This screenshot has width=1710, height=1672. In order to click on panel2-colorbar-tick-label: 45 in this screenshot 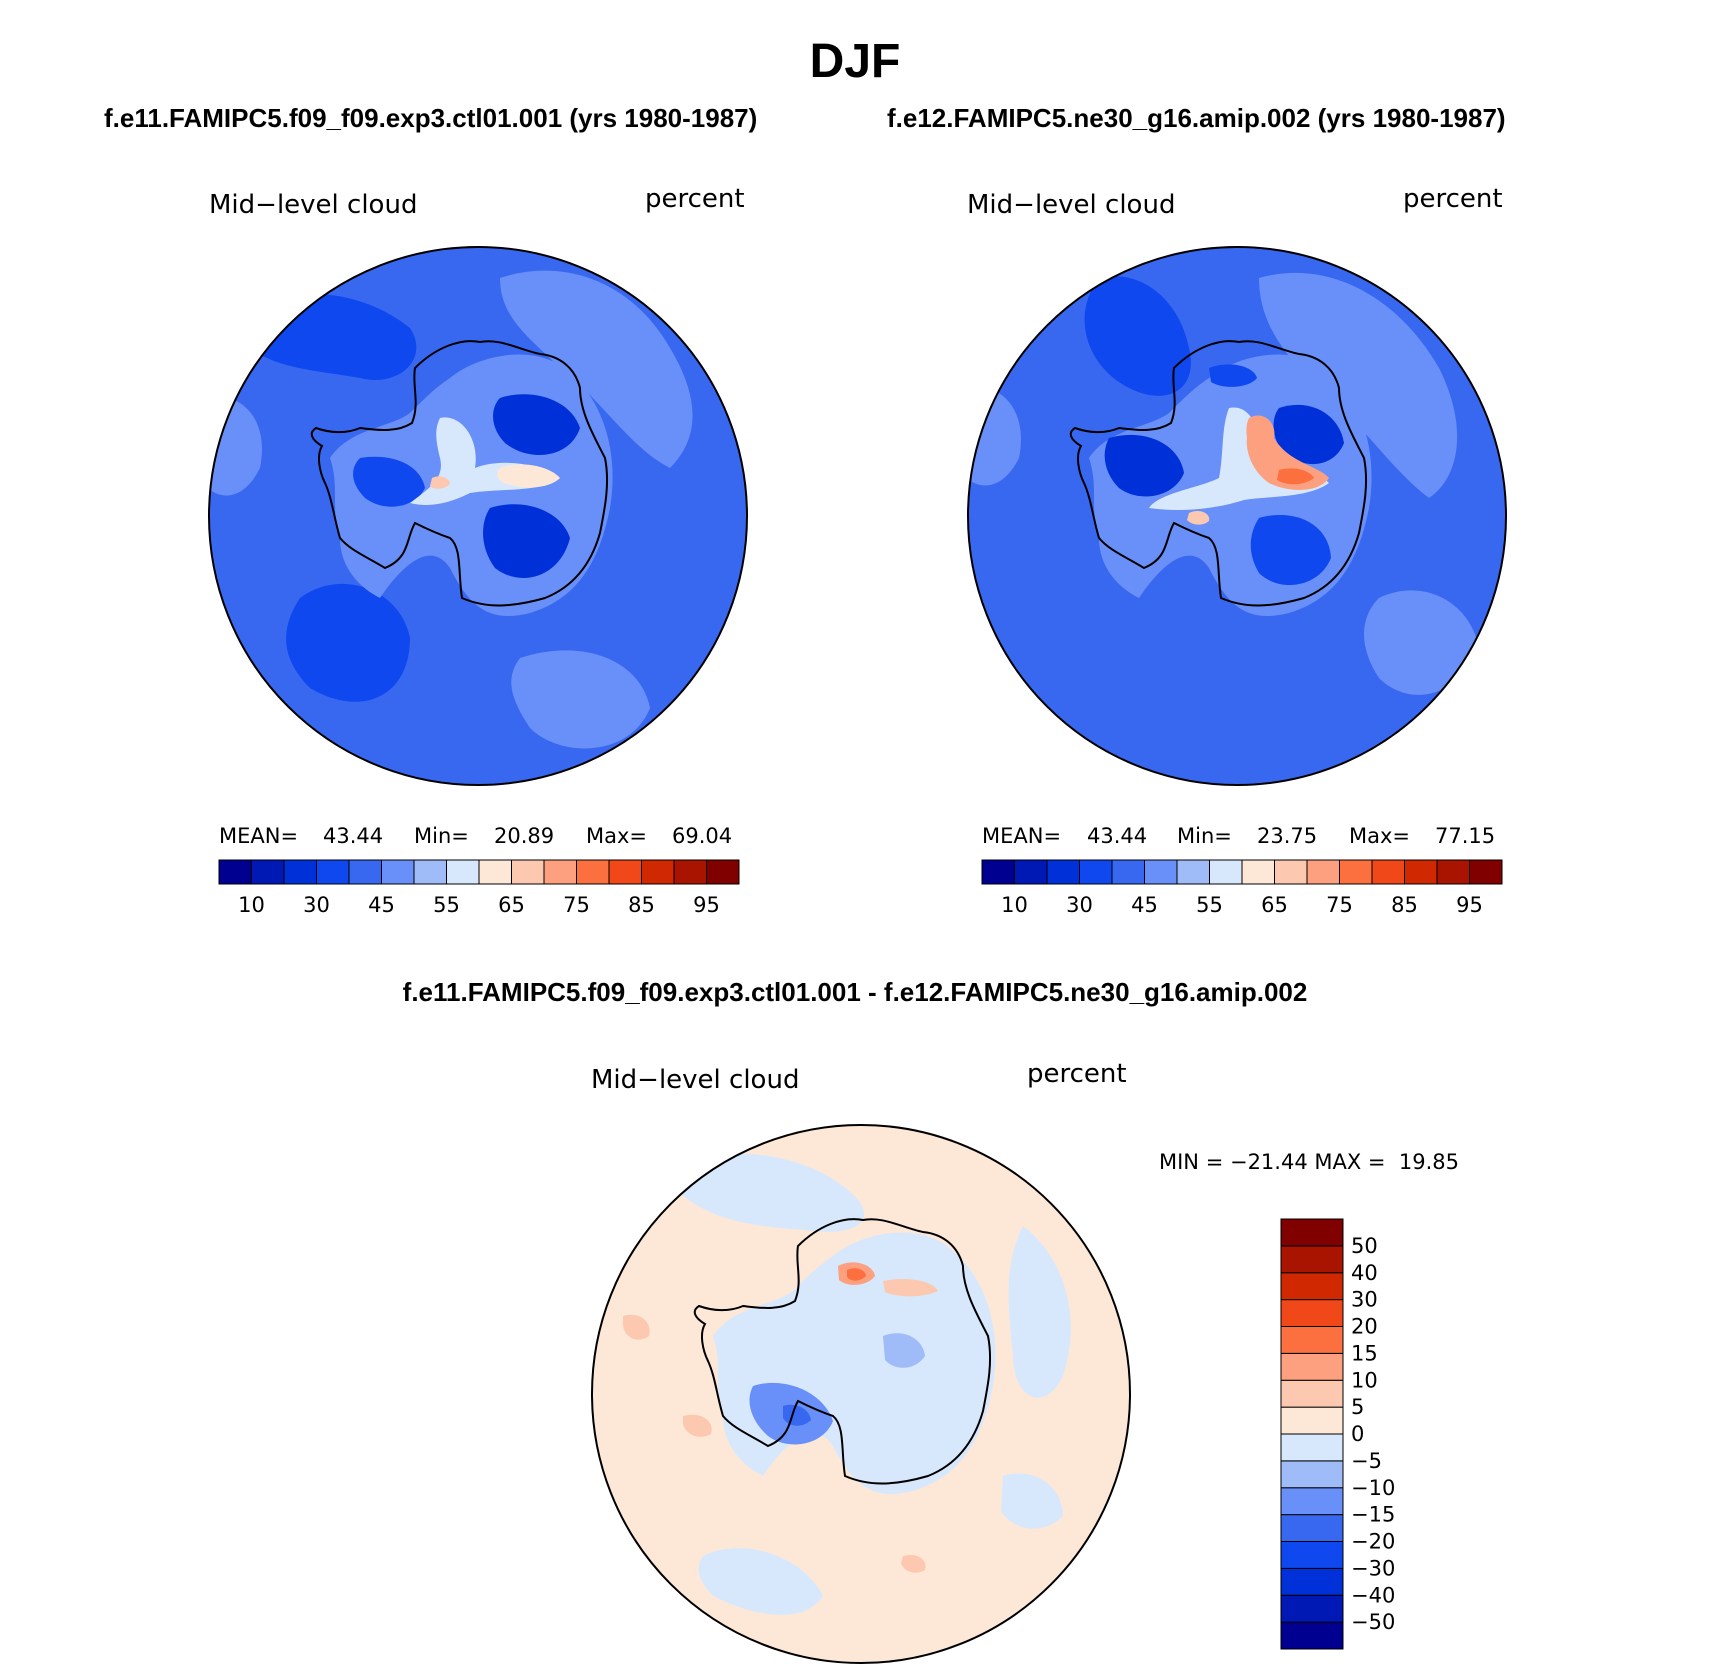, I will do `click(1144, 905)`.